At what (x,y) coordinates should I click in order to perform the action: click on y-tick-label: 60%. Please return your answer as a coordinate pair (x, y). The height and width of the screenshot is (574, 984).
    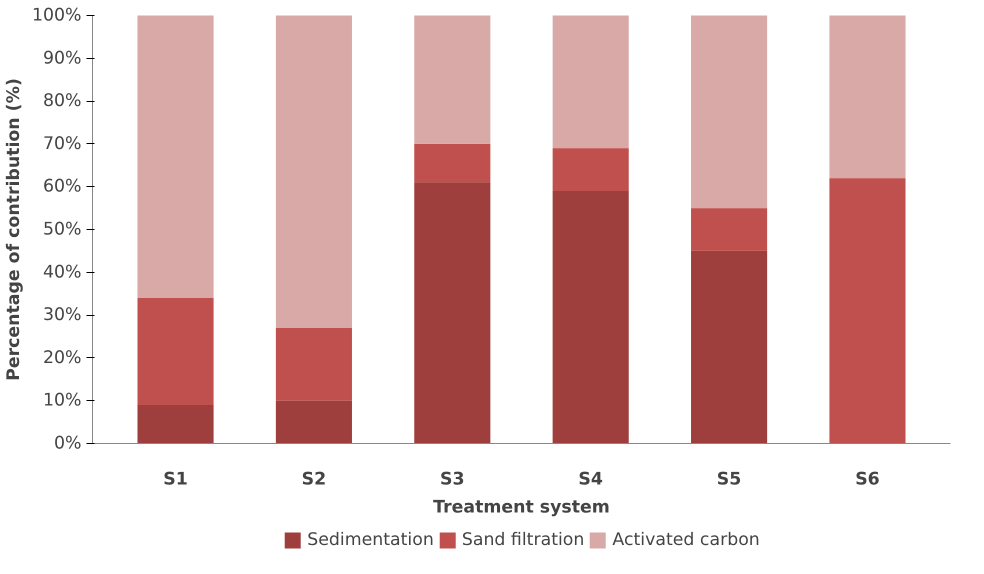
    Looking at the image, I should click on (62, 186).